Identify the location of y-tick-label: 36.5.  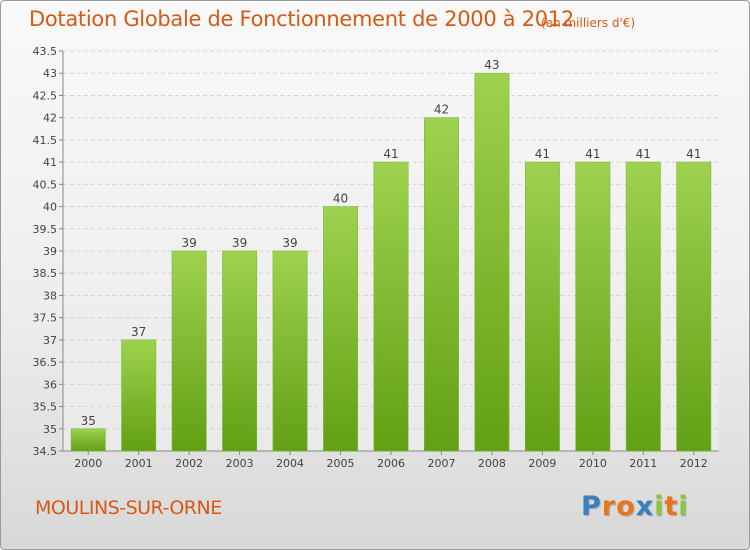
(45, 362).